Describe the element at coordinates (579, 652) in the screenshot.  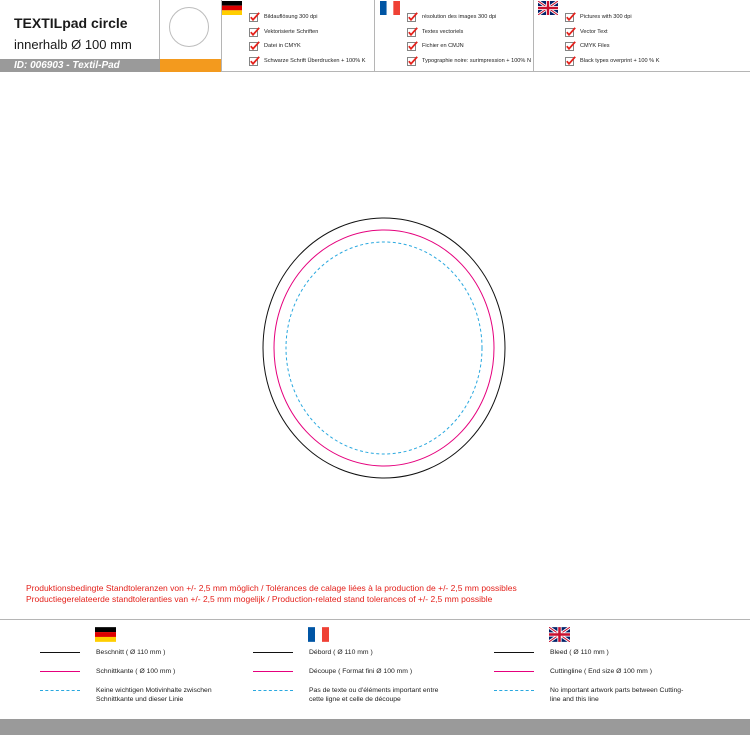
I see `legend-bleed-en: Bleed ( Ø 110 mm )` at that location.